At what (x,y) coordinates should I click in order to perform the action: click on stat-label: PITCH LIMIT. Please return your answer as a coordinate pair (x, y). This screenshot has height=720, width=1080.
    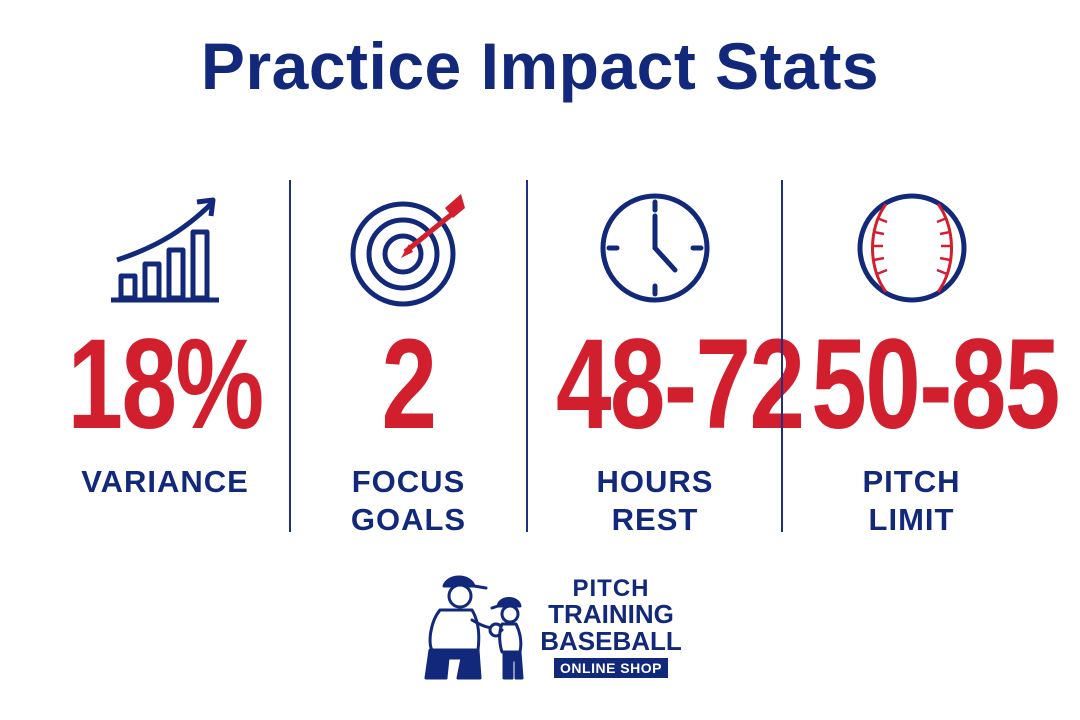
    Looking at the image, I should click on (911, 500).